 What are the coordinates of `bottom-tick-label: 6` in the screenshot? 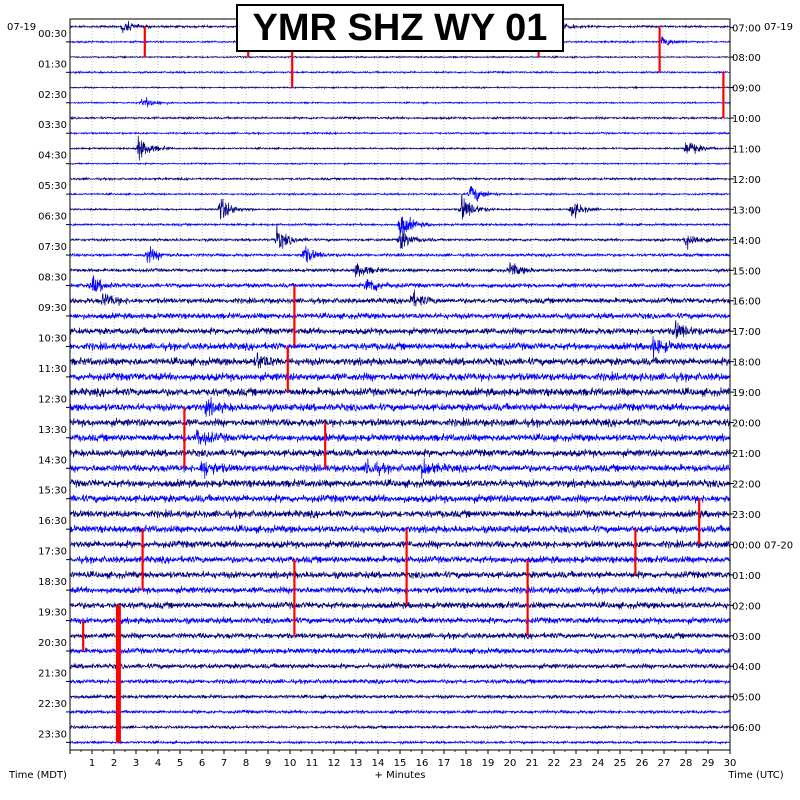 It's located at (202, 763).